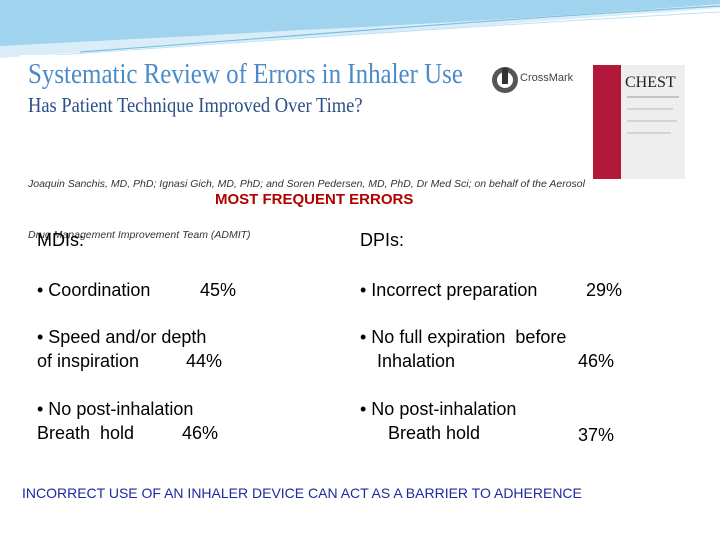 This screenshot has height=540, width=720. What do you see at coordinates (382, 240) in the screenshot?
I see `column-heading: DPIs:` at bounding box center [382, 240].